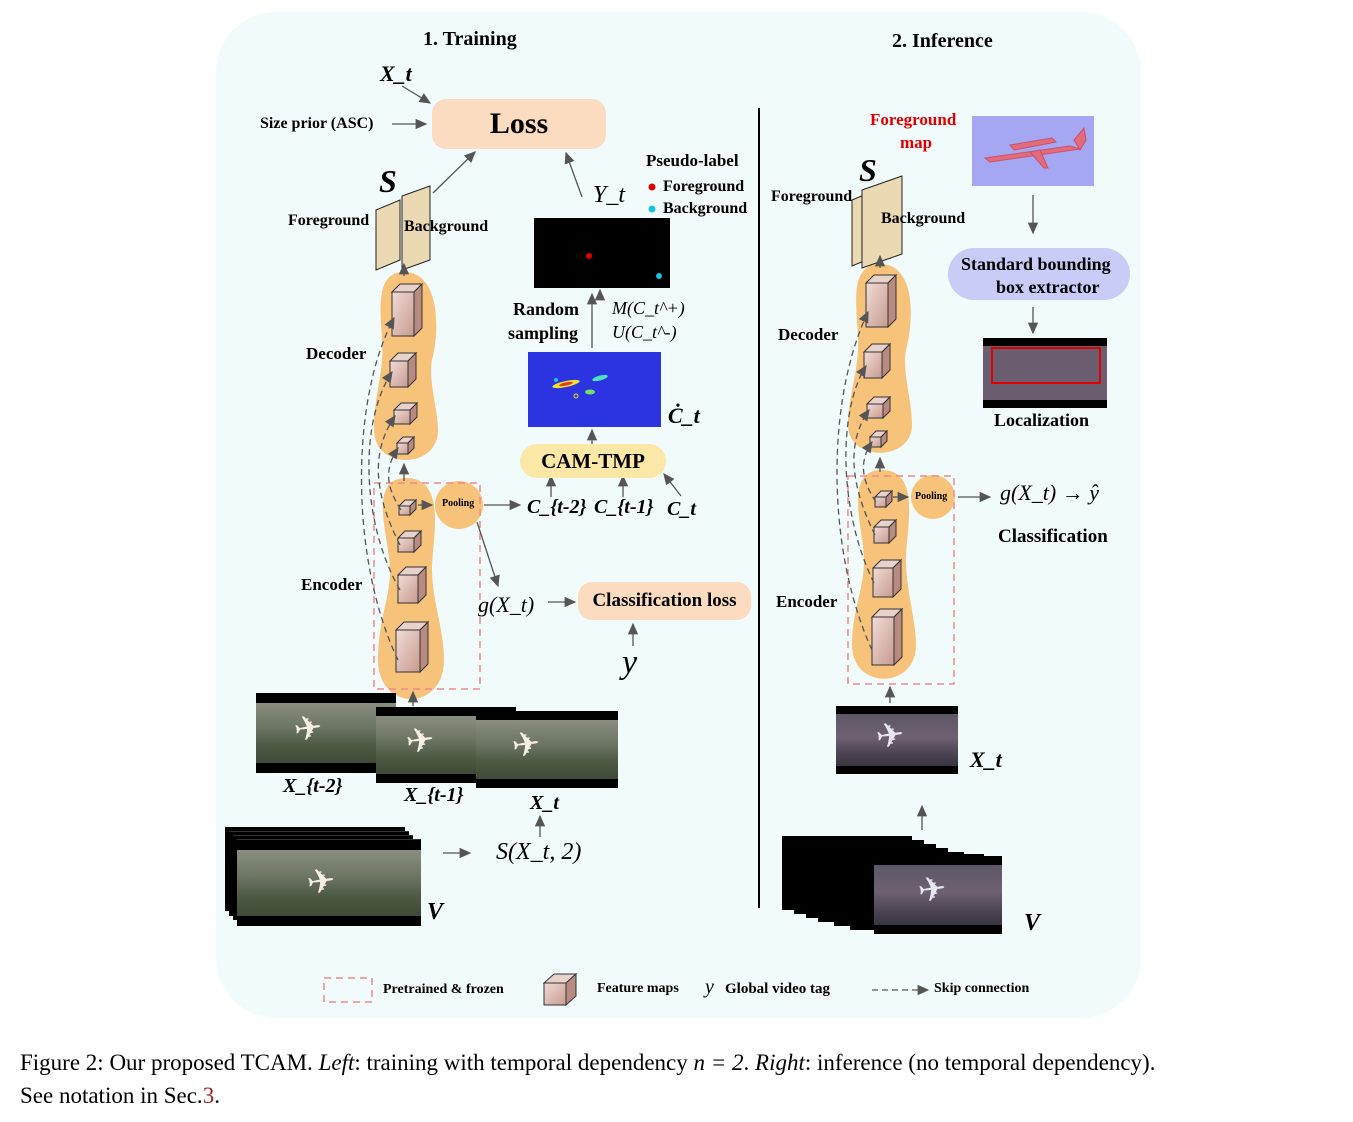 This screenshot has width=1353, height=1122. What do you see at coordinates (336, 1062) in the screenshot?
I see `caption-left-label: Left` at bounding box center [336, 1062].